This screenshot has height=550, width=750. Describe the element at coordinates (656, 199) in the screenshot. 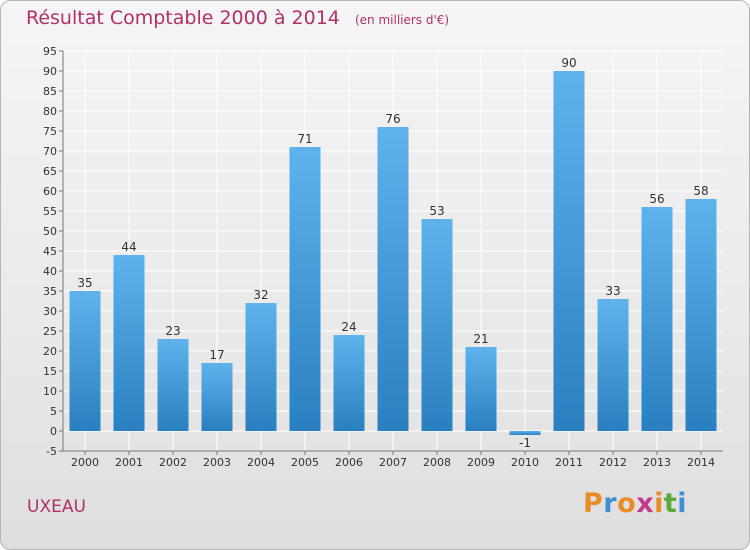

I see `value-label: 56` at that location.